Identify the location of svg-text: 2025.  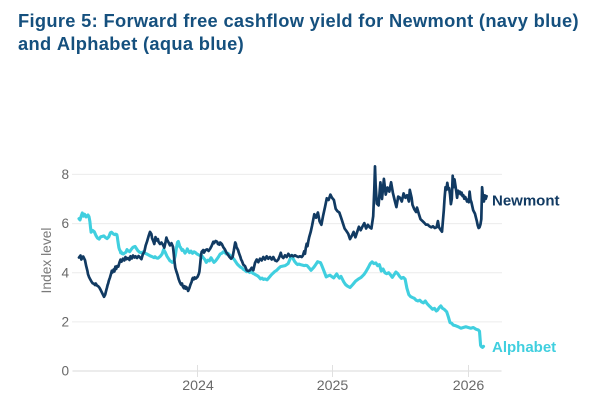
(333, 386).